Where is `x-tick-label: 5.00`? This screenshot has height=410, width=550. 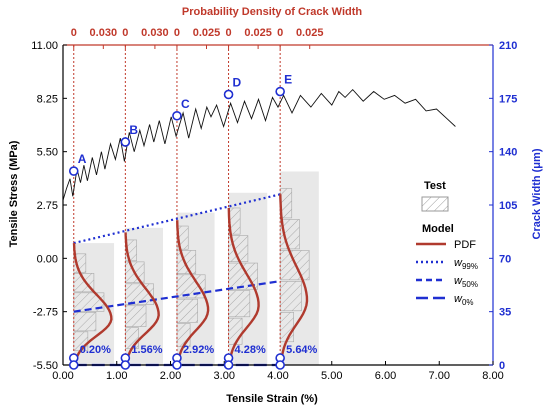
x-tick-label: 5.00 is located at coordinates (331, 376).